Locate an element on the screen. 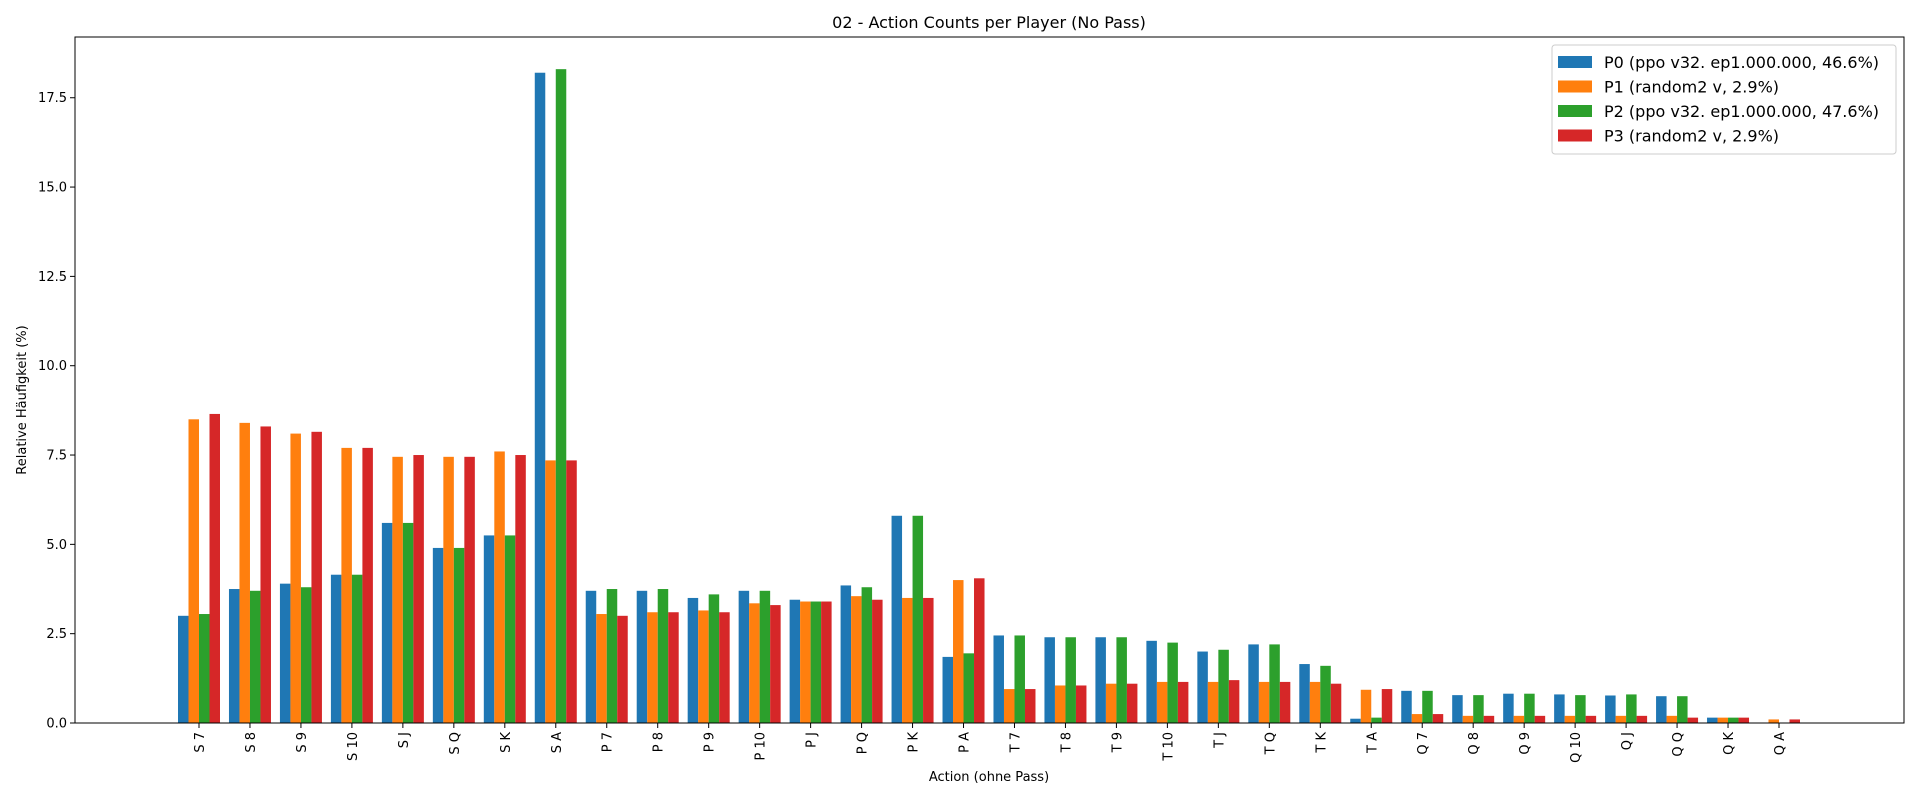  x-tick-label: Q 7 is located at coordinates (1423, 743).